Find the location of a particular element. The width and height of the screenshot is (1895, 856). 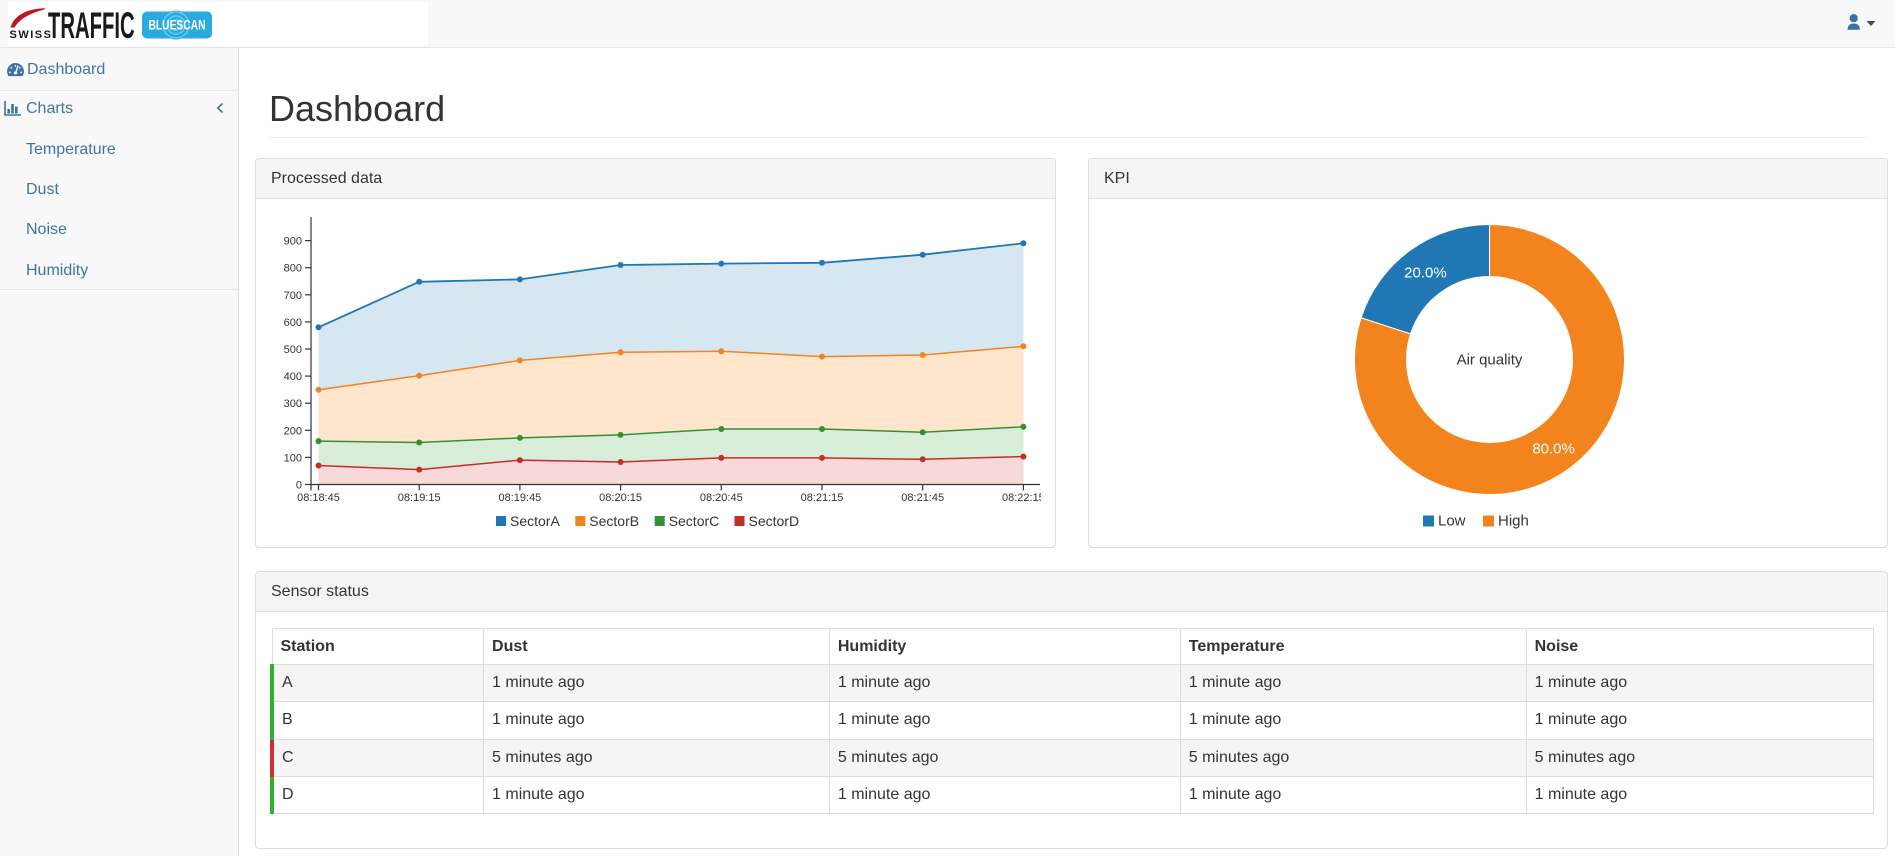

svg-text: 700 is located at coordinates (293, 296).